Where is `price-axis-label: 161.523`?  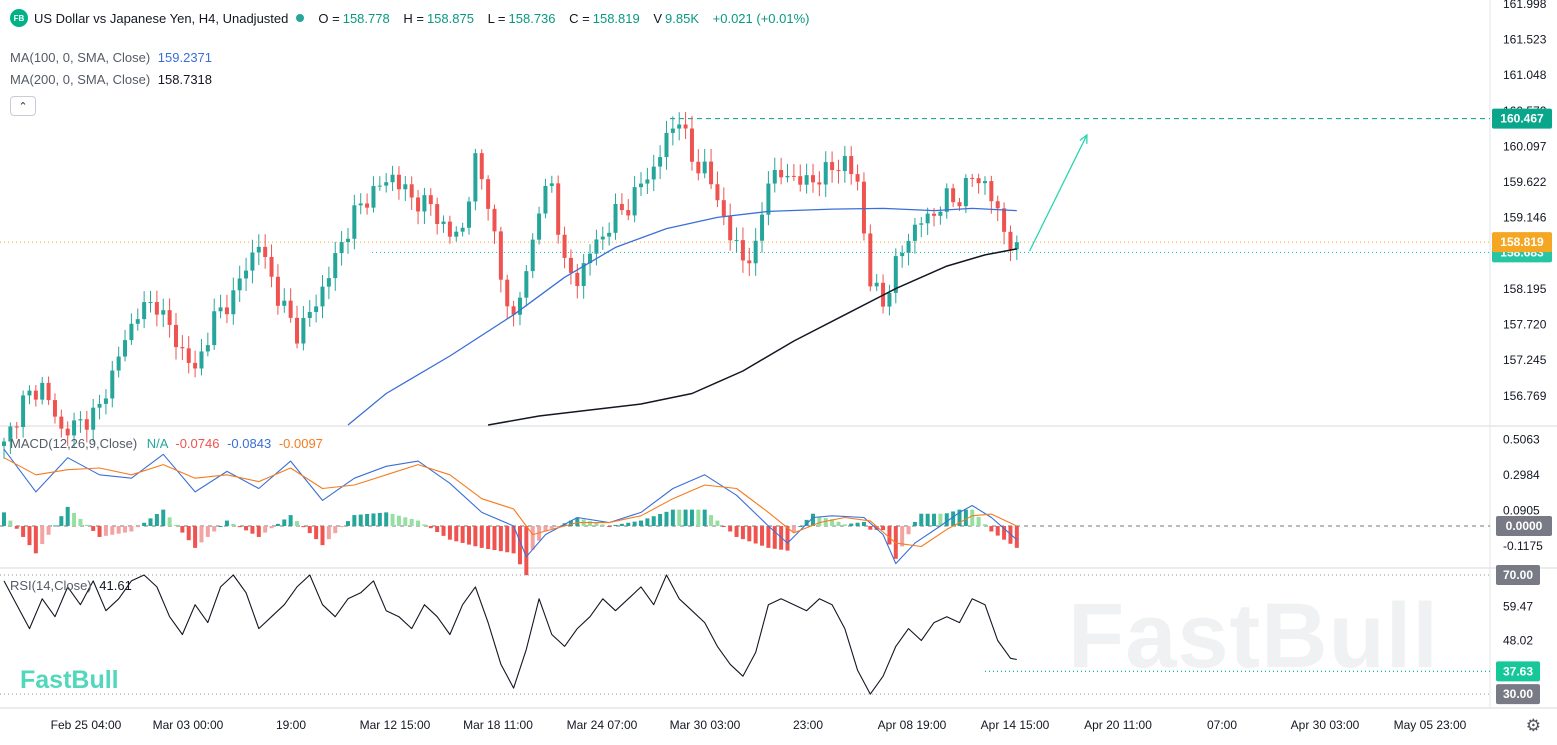 price-axis-label: 161.523 is located at coordinates (1525, 40).